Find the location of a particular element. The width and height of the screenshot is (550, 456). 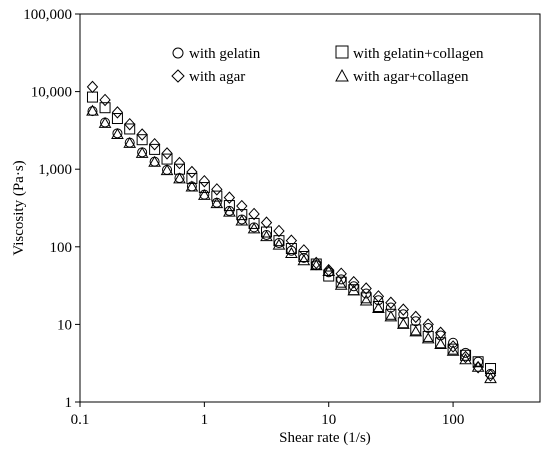

legend-marker-with-agar-collagen is located at coordinates (342, 75).